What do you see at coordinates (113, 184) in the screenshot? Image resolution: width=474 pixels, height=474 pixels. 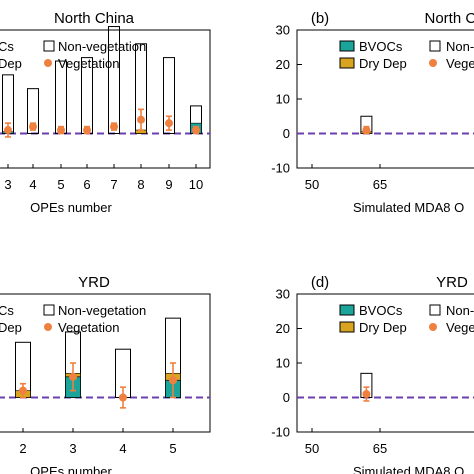 I see `x-tick-label: 7` at bounding box center [113, 184].